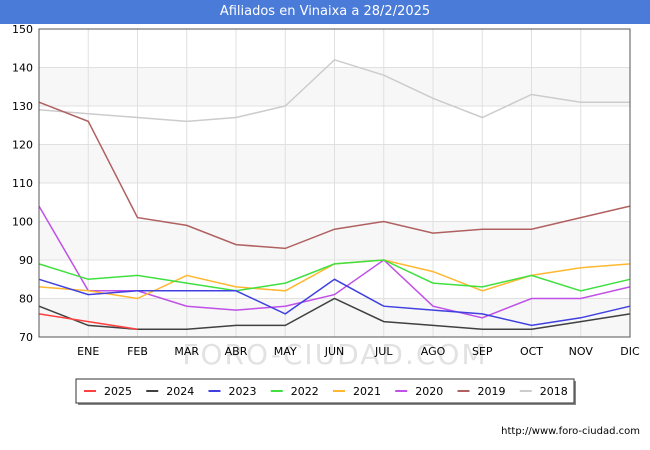  I want to click on series-line-2022, so click(334, 275).